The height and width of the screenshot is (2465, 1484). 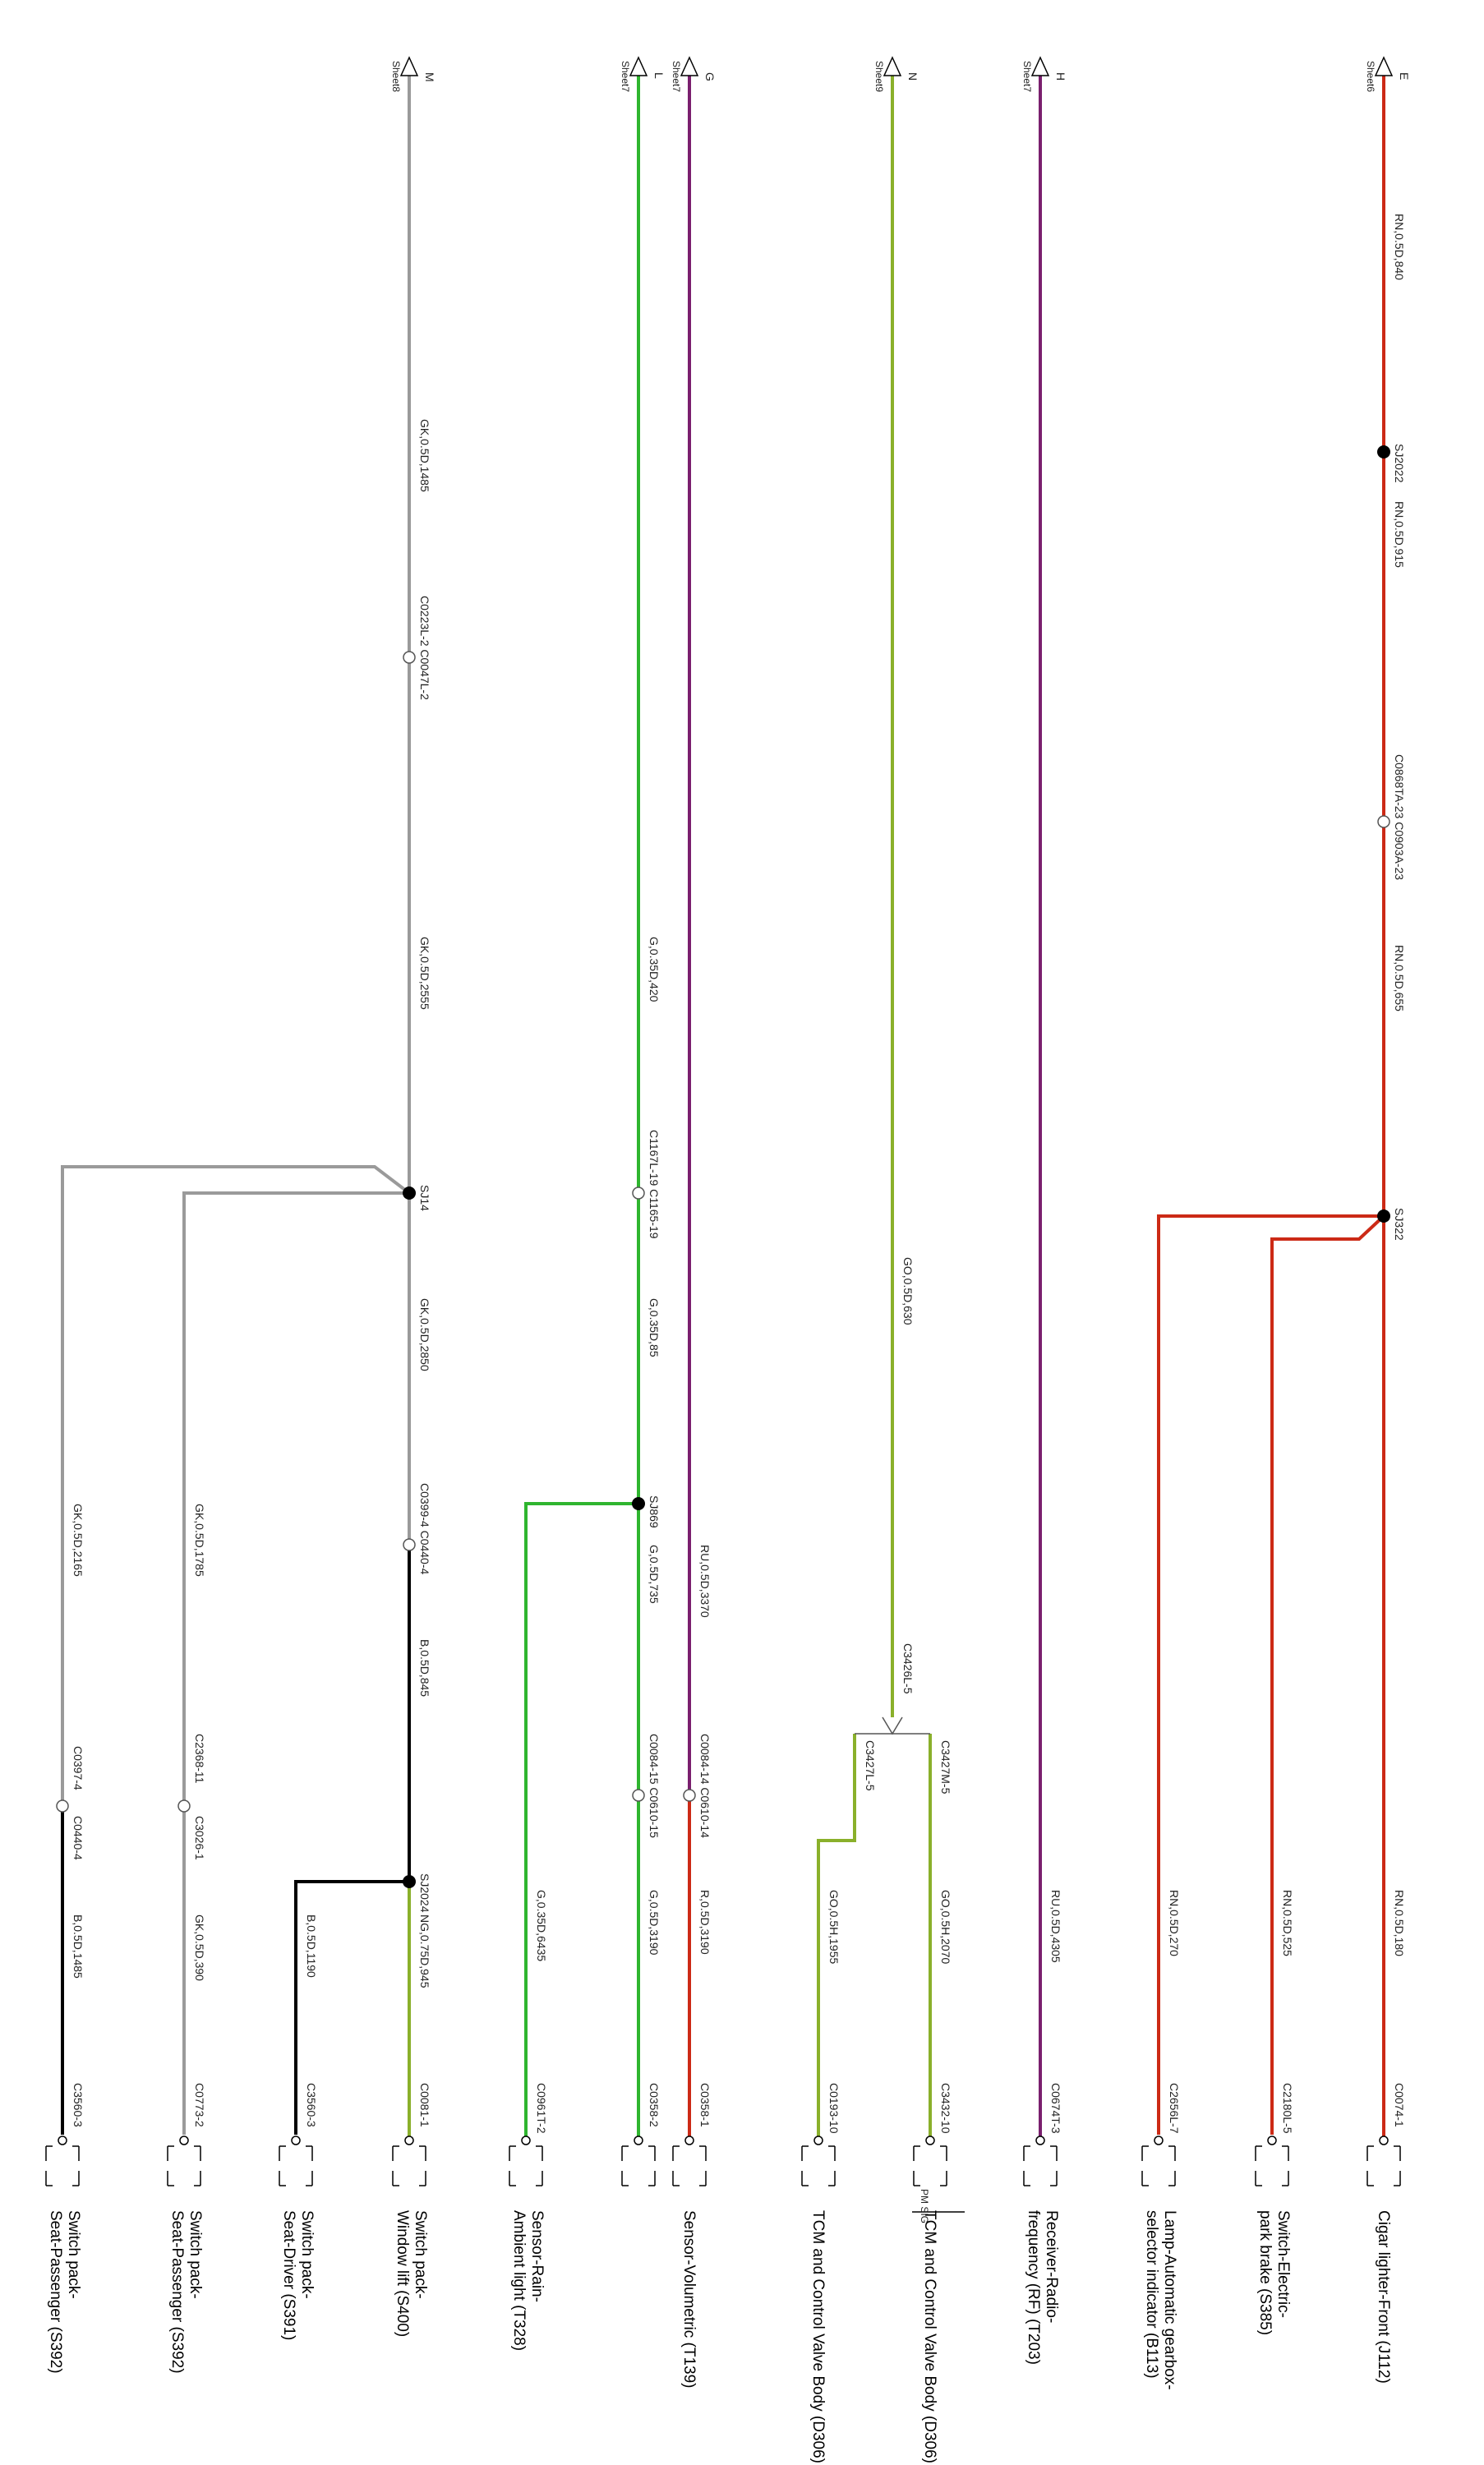 I want to click on connector-label: C3427L-5, so click(x=871, y=1765).